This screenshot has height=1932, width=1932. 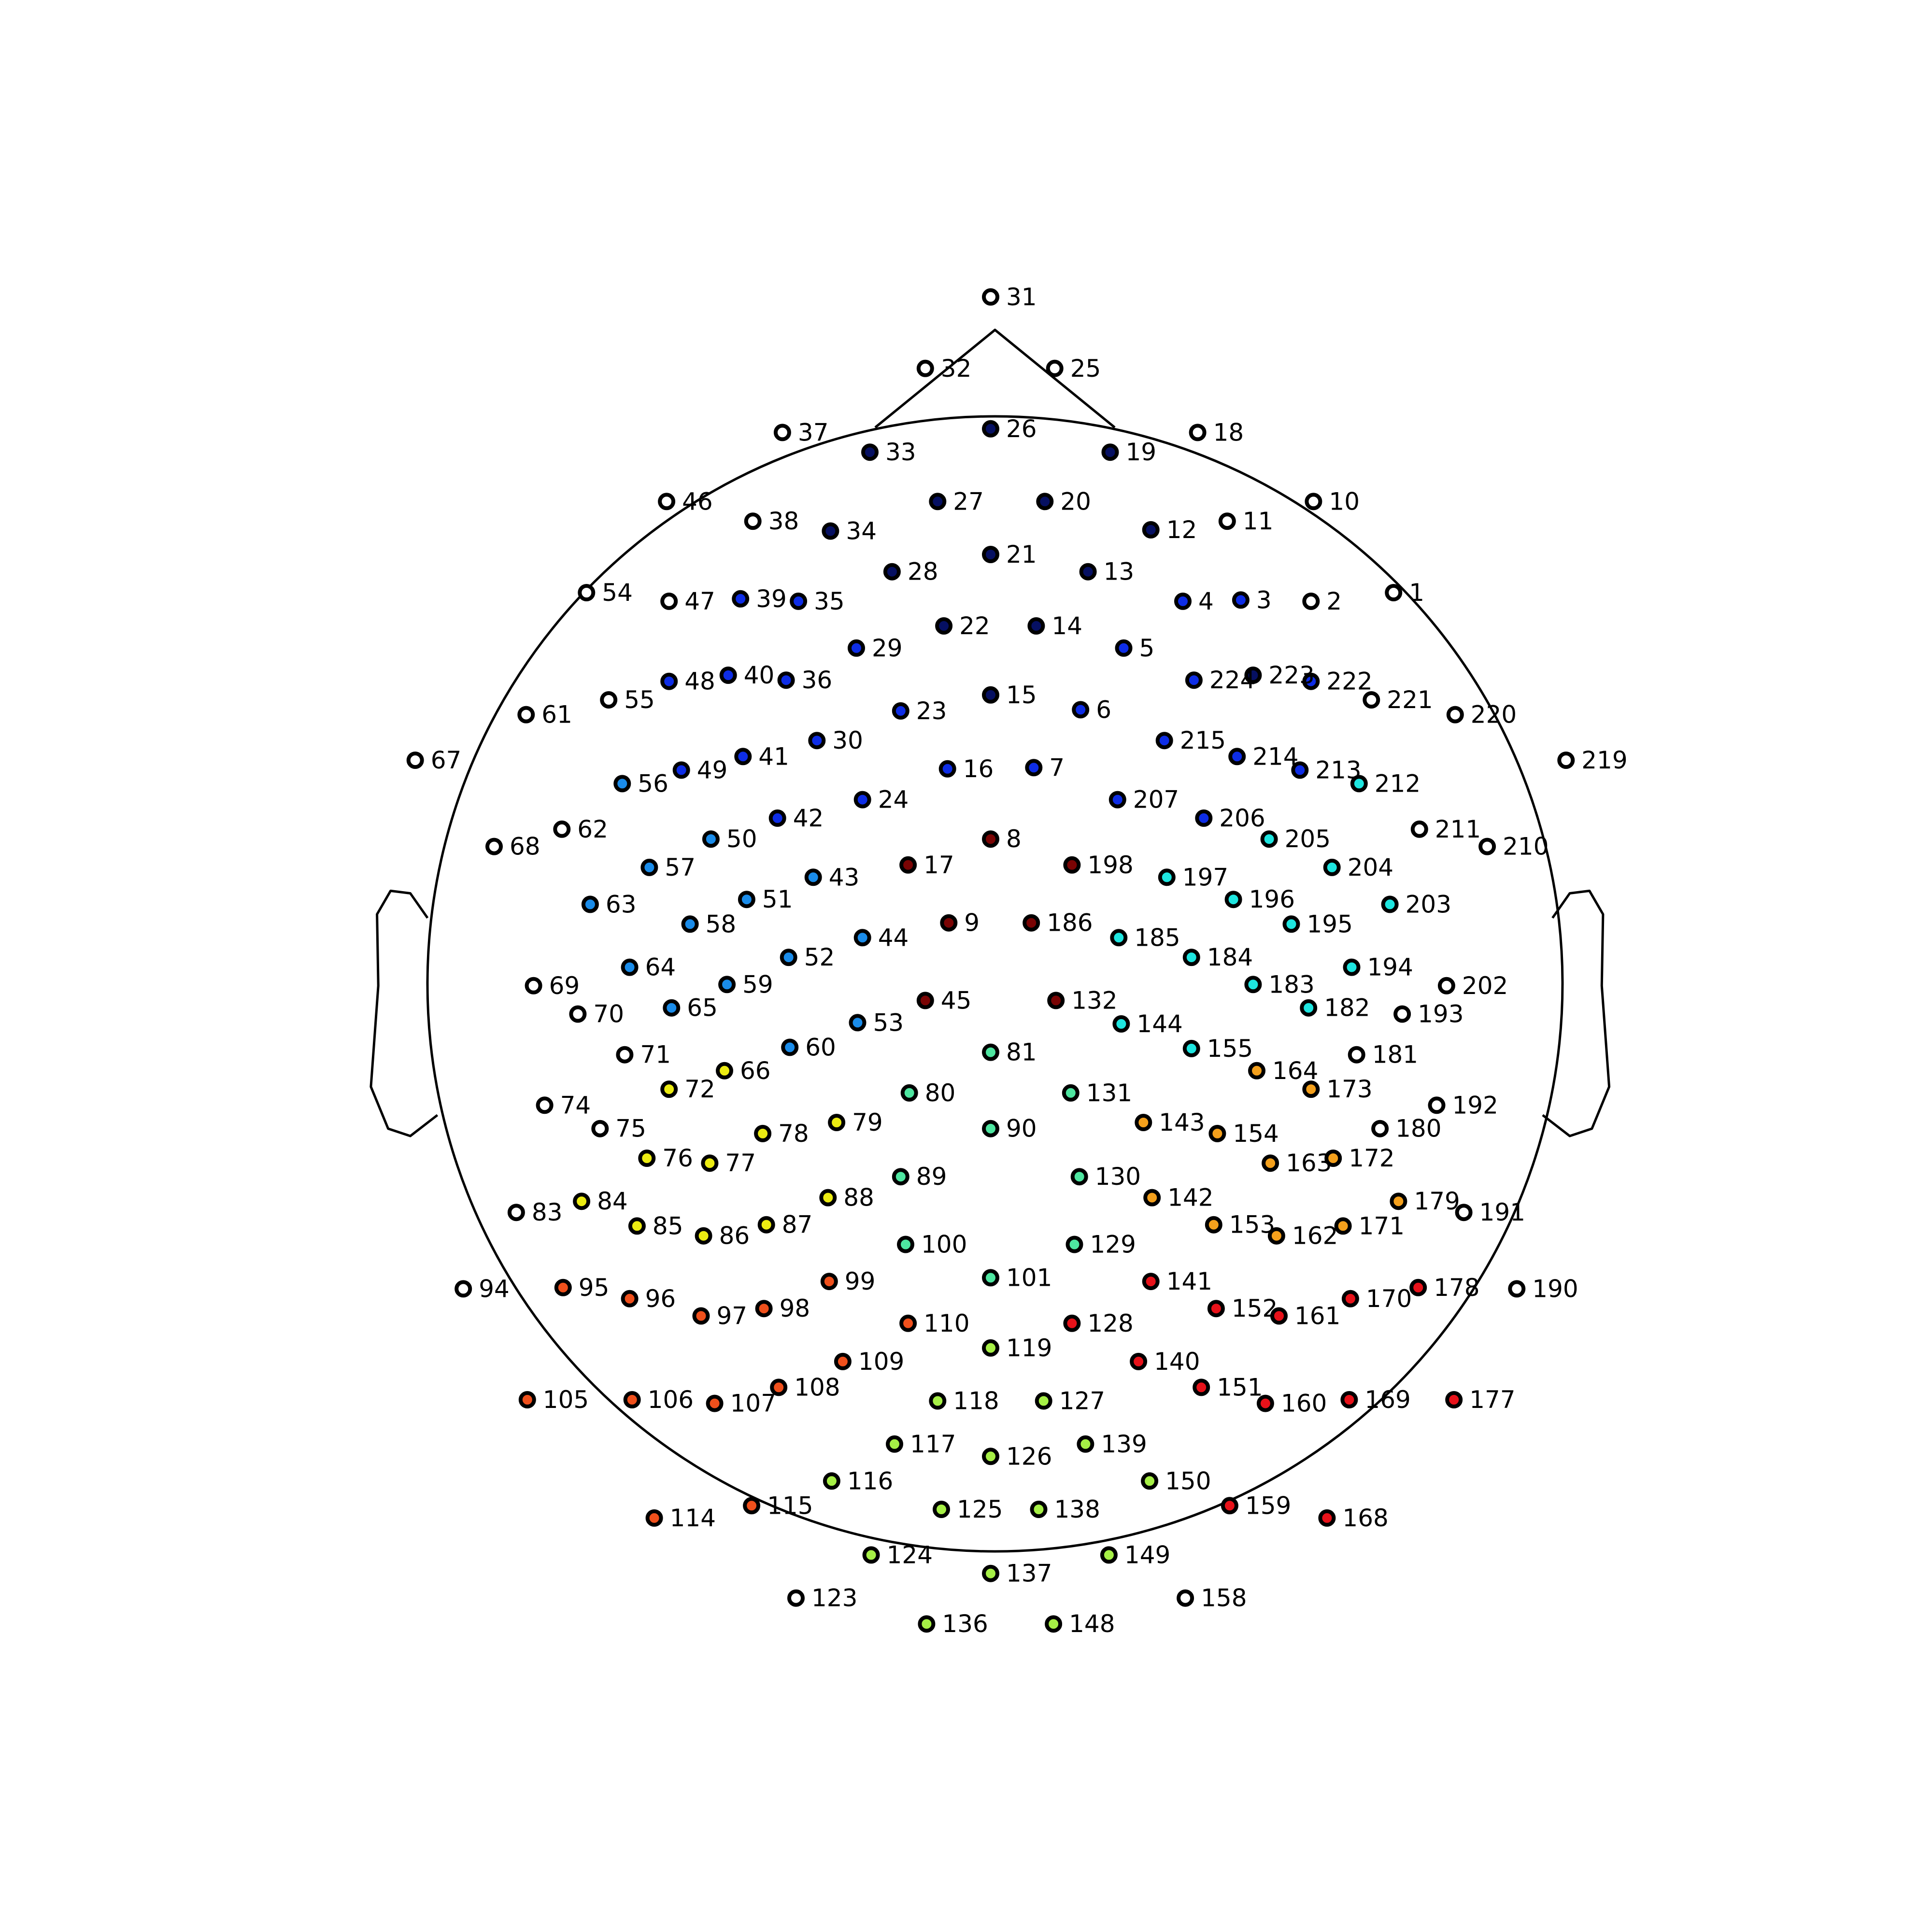 I want to click on electrode-label: 87, so click(x=797, y=1225).